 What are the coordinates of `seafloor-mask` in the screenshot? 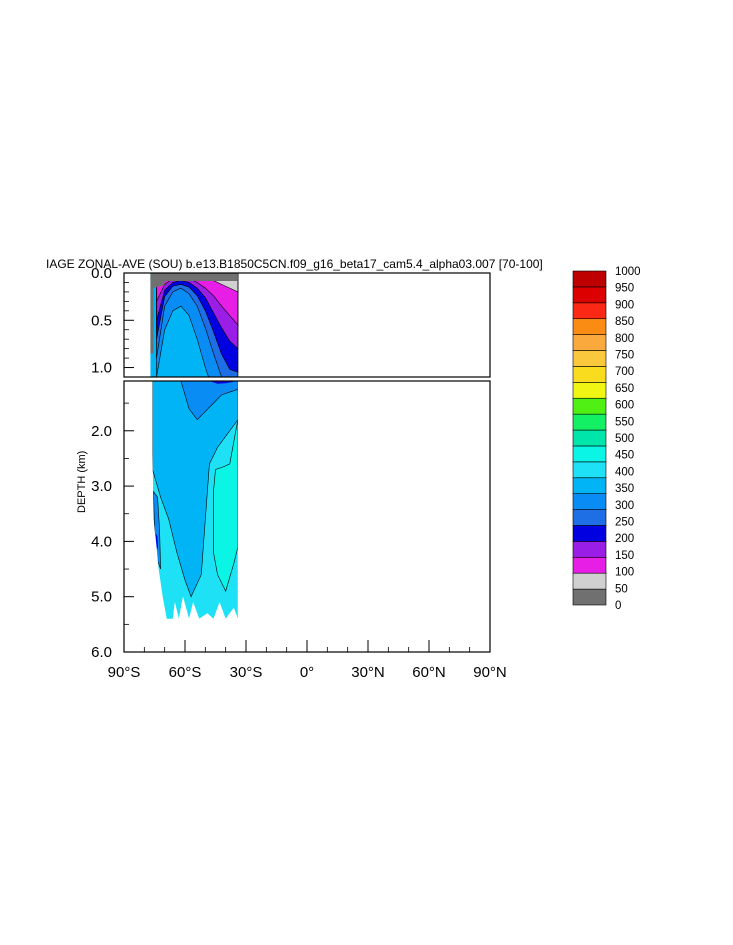 It's located at (307, 516).